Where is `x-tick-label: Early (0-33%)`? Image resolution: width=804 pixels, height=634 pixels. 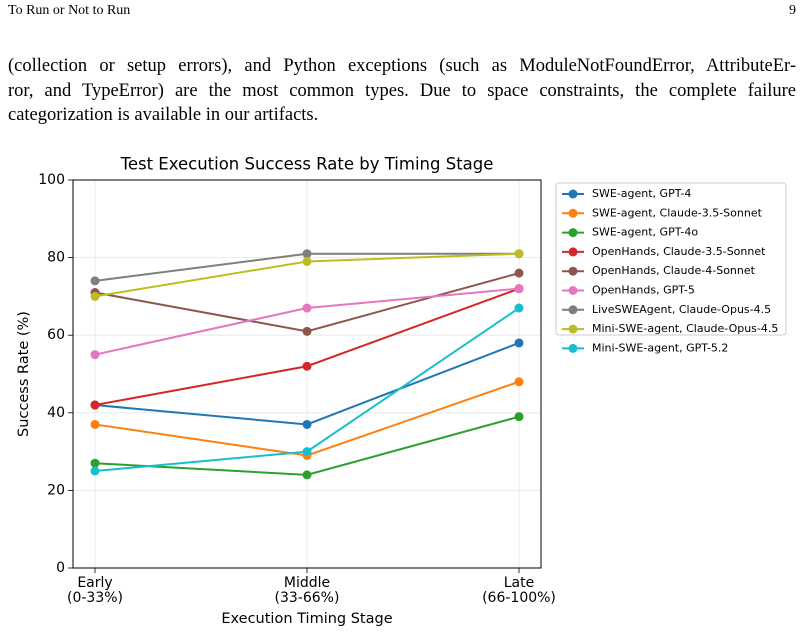 x-tick-label: Early (0-33%) is located at coordinates (95, 590).